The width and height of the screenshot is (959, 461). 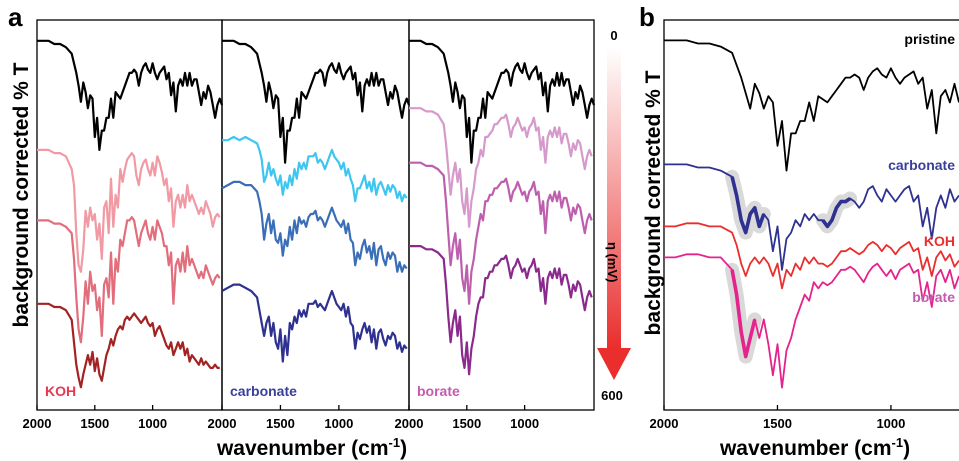 I want to click on panel-a-label-borate: borate, so click(x=438, y=391).